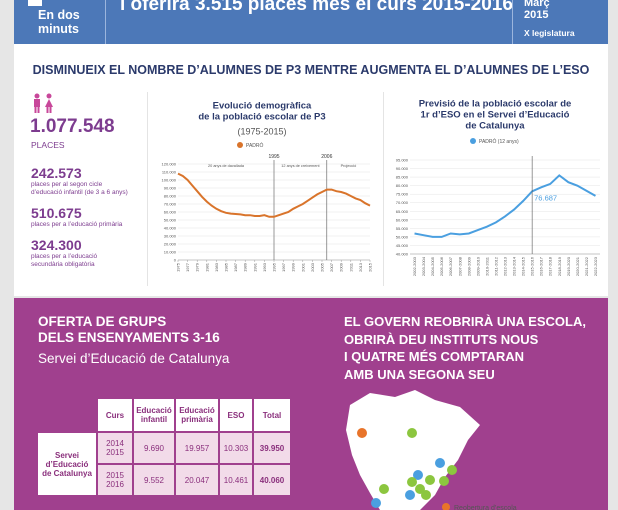 This screenshot has height=510, width=618. What do you see at coordinates (59, 15) in the screenshot?
I see `badge-line: En dos` at bounding box center [59, 15].